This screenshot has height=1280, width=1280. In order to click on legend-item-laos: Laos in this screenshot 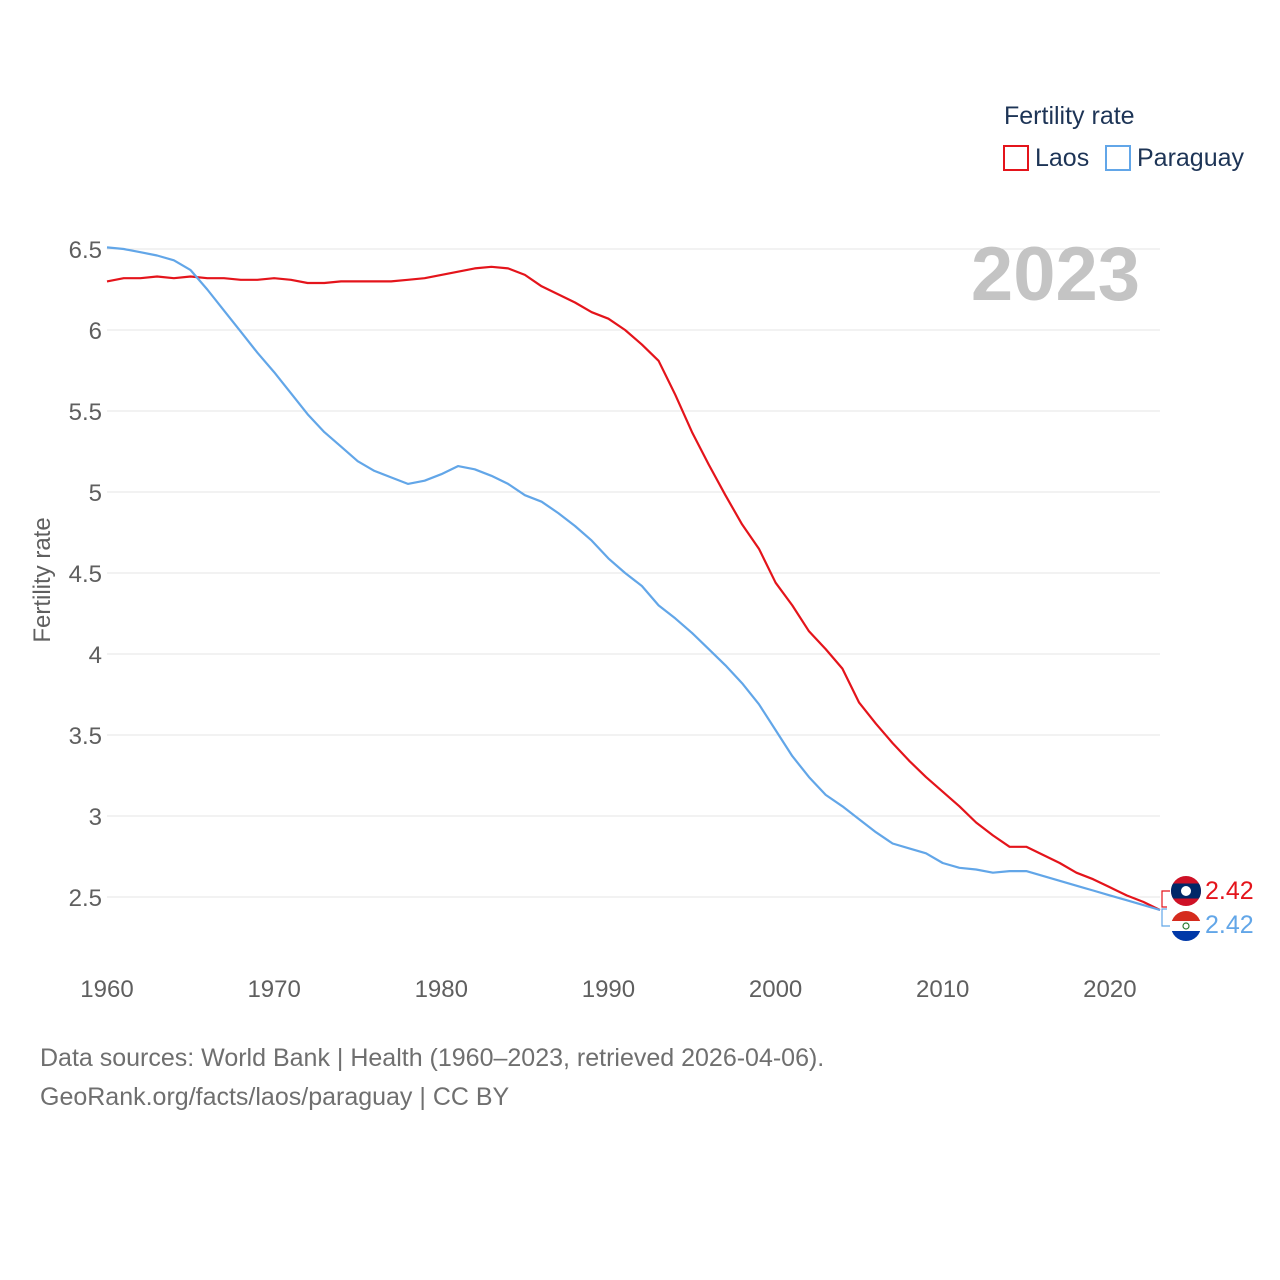, I will do `click(1046, 158)`.